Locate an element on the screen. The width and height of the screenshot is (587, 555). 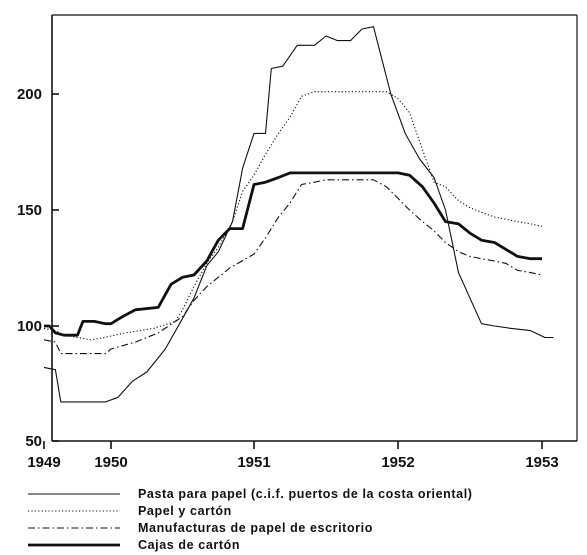
x-tick-label: 1952 is located at coordinates (397, 462).